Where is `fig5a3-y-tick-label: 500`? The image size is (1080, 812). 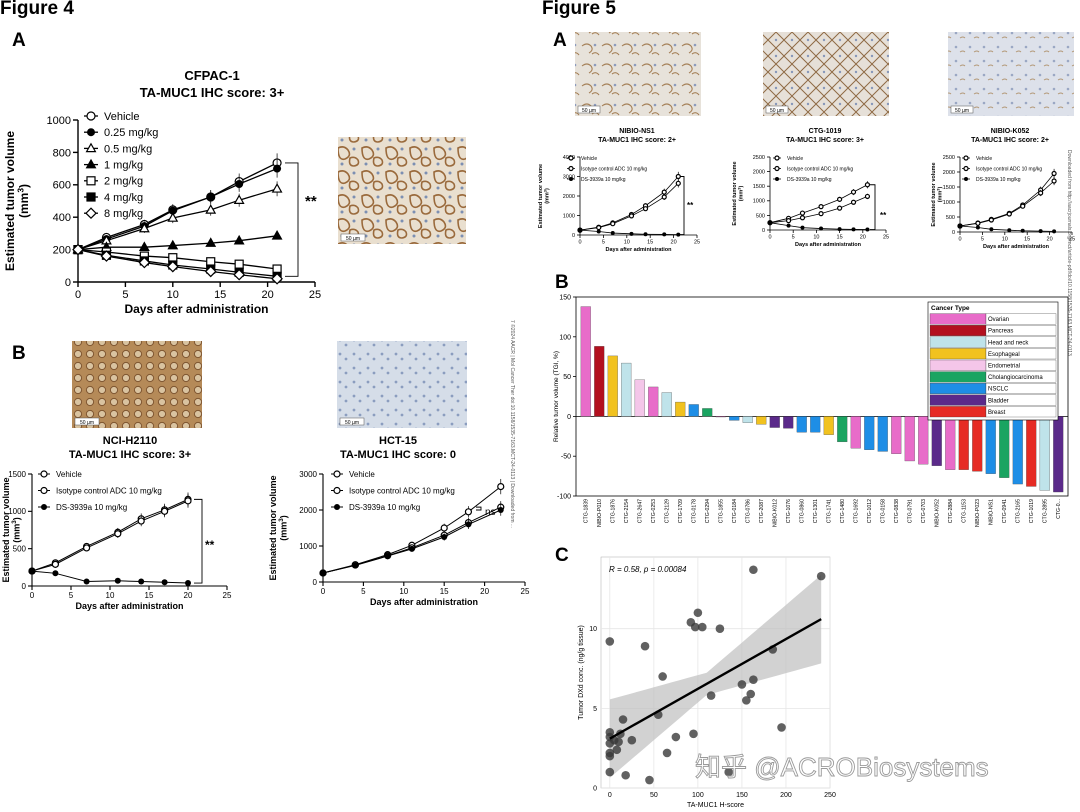 fig5a3-y-tick-label: 500 is located at coordinates (950, 218).